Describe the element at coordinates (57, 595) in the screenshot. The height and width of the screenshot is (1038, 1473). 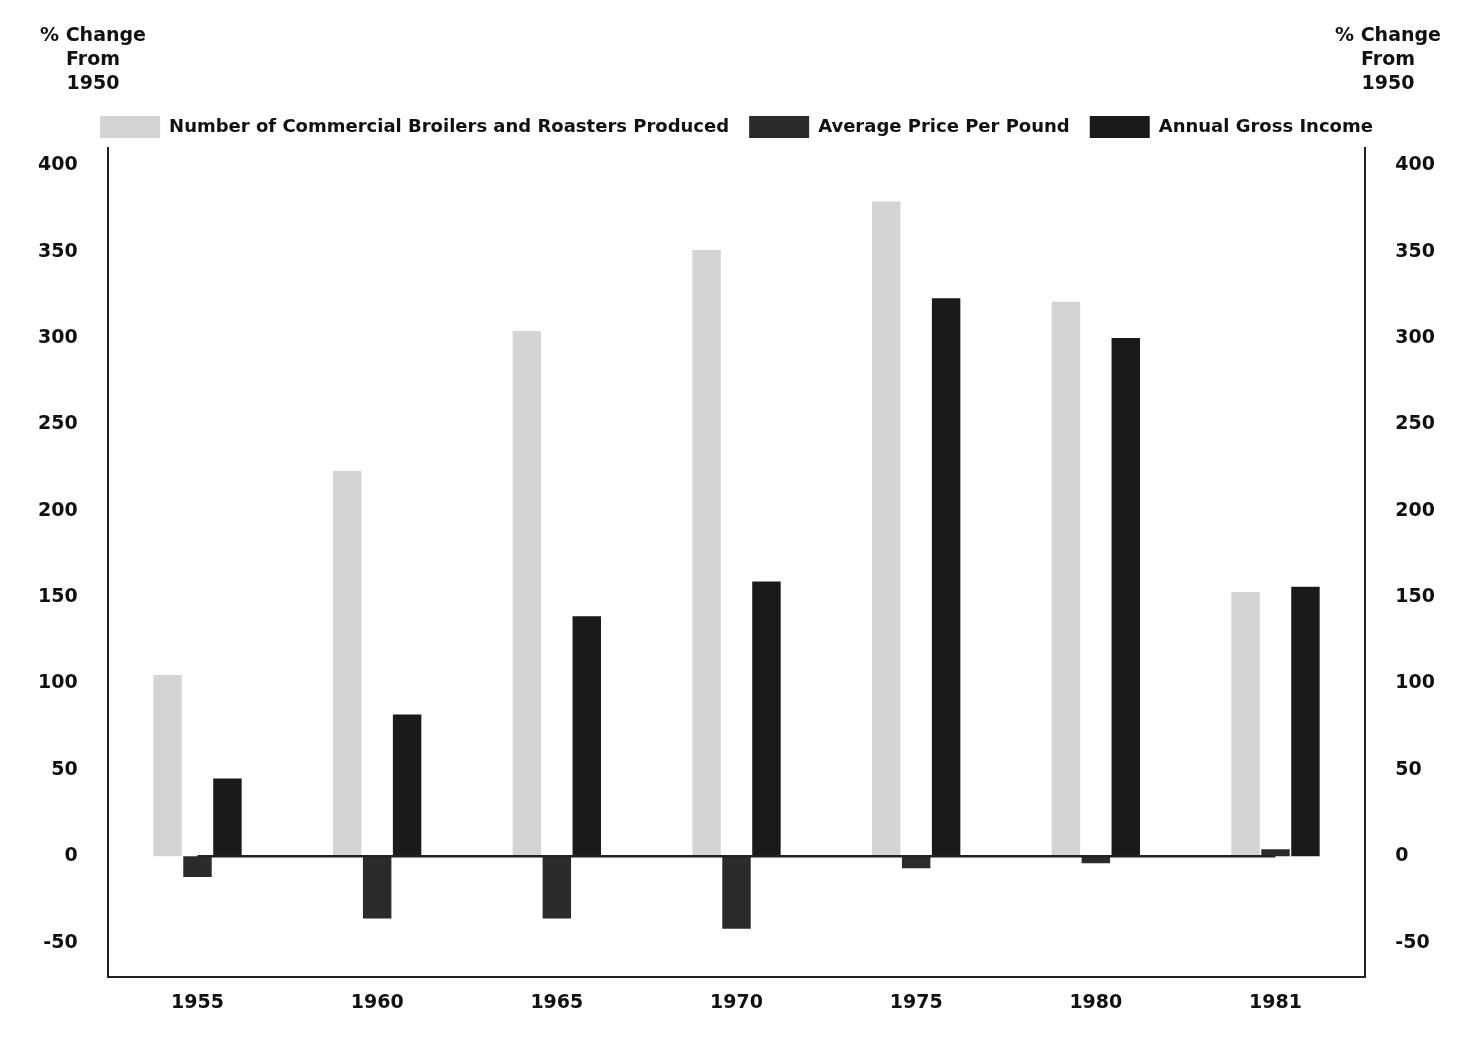
I see `y-tick-label: 150` at that location.